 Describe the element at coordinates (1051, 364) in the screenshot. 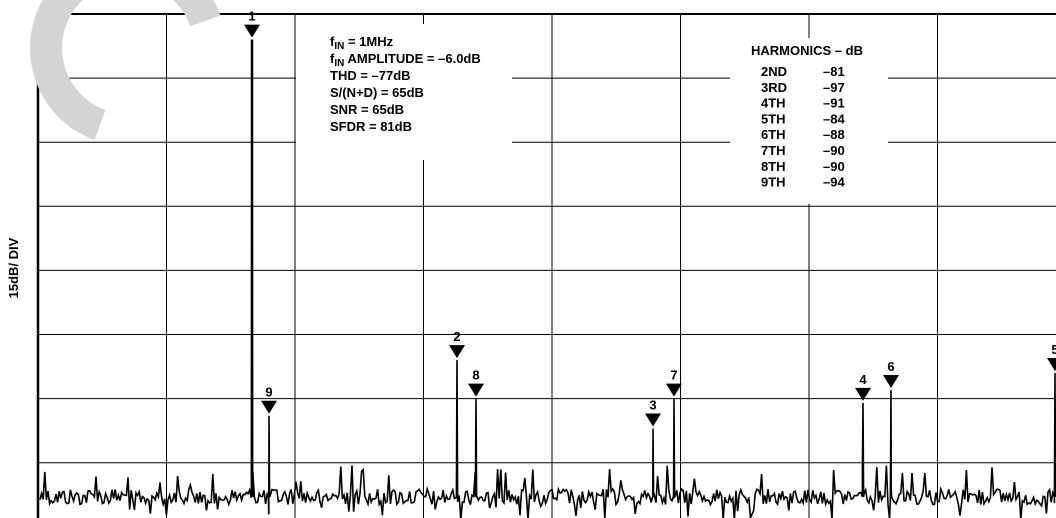

I see `marker-5-triangle` at that location.